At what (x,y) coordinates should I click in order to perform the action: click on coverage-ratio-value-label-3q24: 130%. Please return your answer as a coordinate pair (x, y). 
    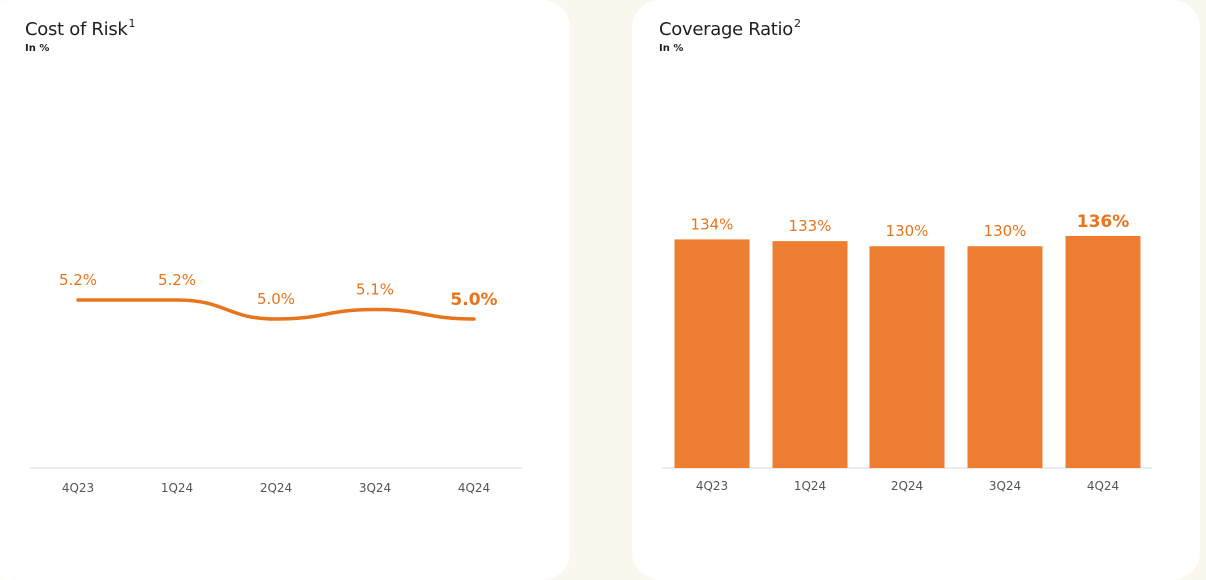
    Looking at the image, I should click on (1005, 231).